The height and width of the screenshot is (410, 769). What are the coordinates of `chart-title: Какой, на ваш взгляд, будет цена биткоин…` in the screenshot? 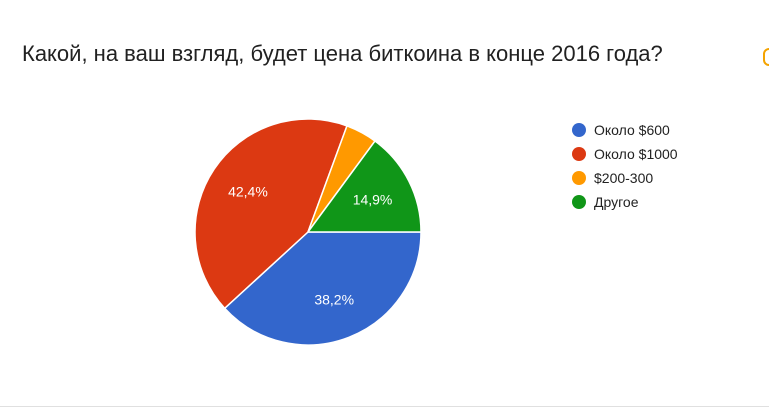 It's located at (342, 53).